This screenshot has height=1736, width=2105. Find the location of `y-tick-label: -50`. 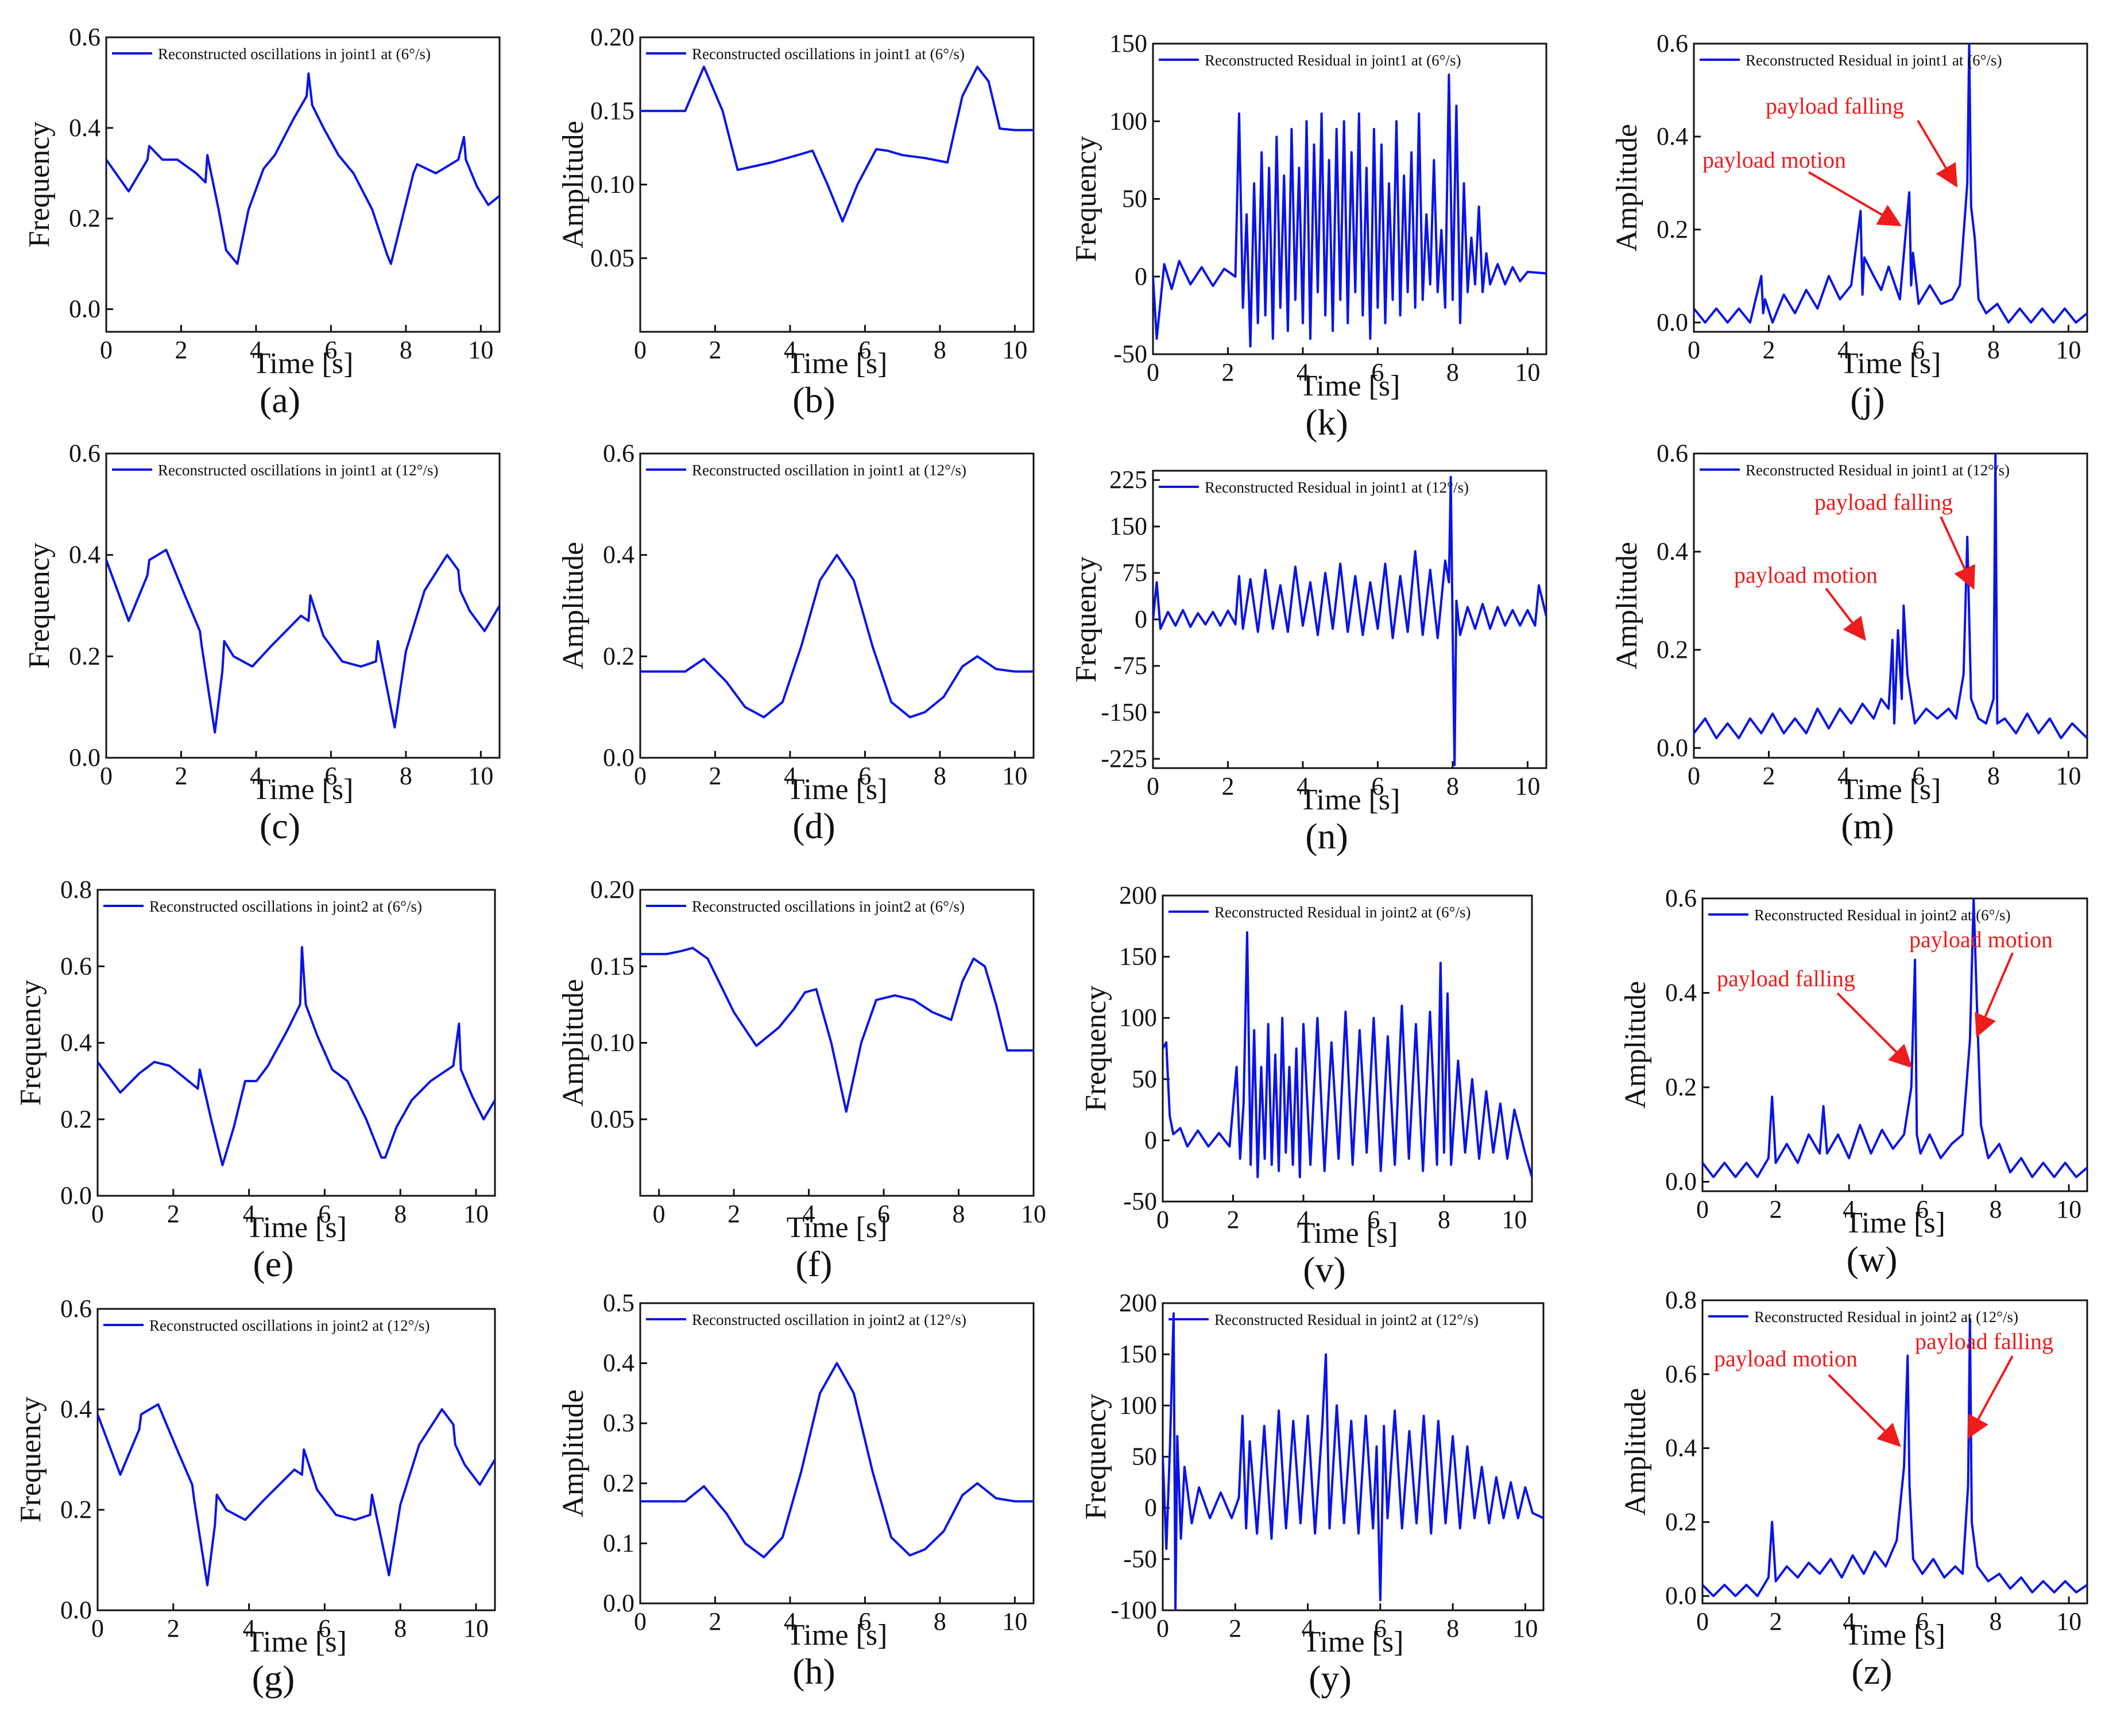

y-tick-label: -50 is located at coordinates (1130, 354).